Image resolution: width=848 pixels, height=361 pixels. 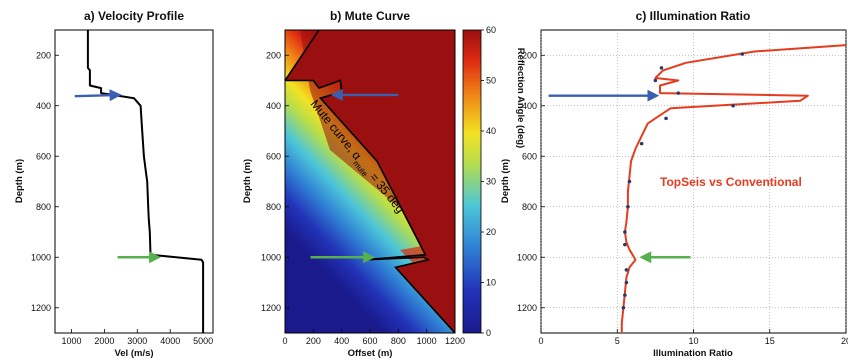 I want to click on colorbar-tick-label: 30, so click(x=491, y=182).